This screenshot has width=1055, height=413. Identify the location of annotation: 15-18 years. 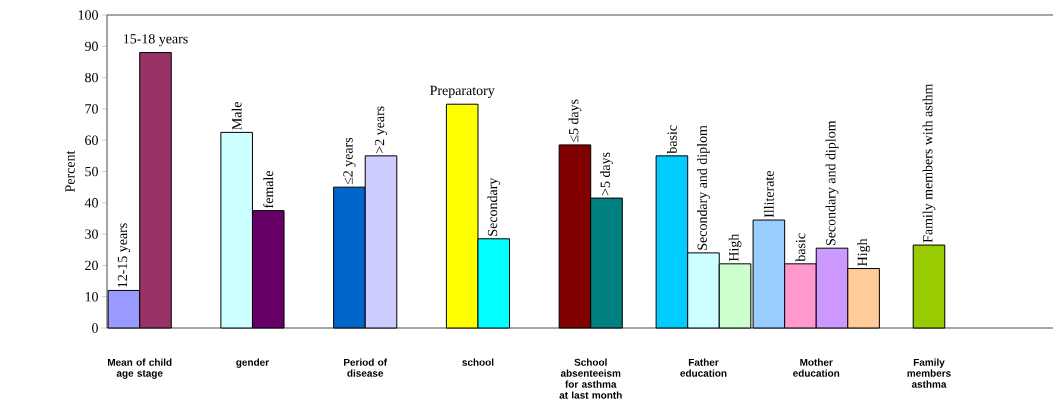
(155, 40).